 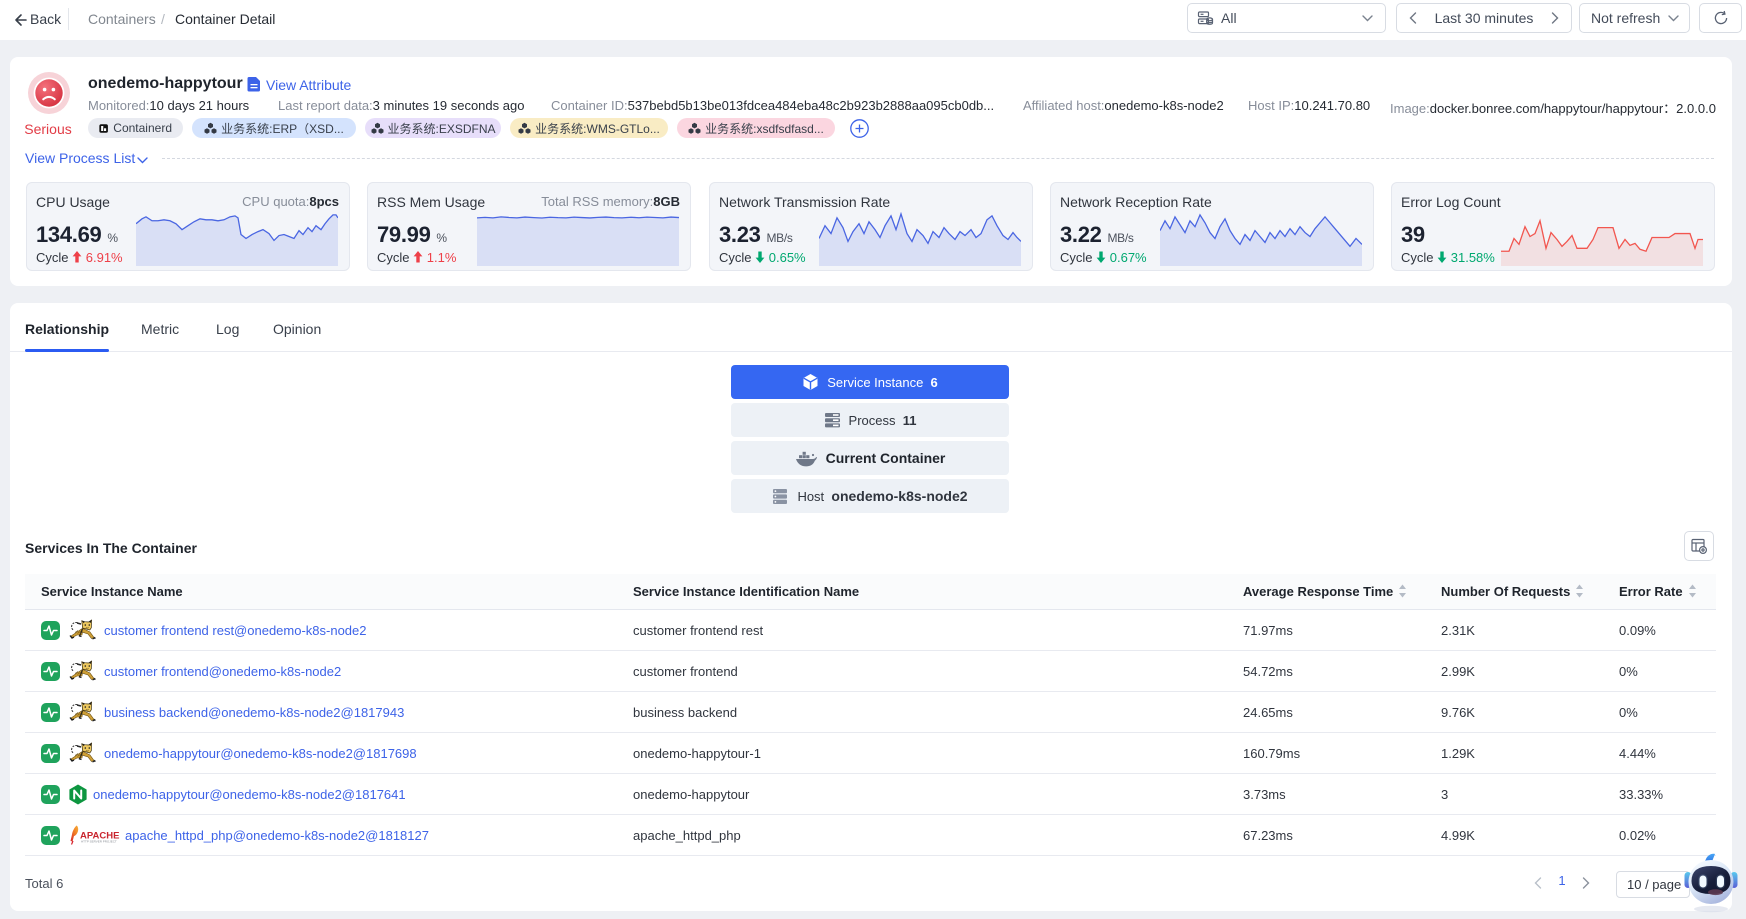 I want to click on svg-text: HTTP SERVER PROJECT, so click(x=99, y=842).